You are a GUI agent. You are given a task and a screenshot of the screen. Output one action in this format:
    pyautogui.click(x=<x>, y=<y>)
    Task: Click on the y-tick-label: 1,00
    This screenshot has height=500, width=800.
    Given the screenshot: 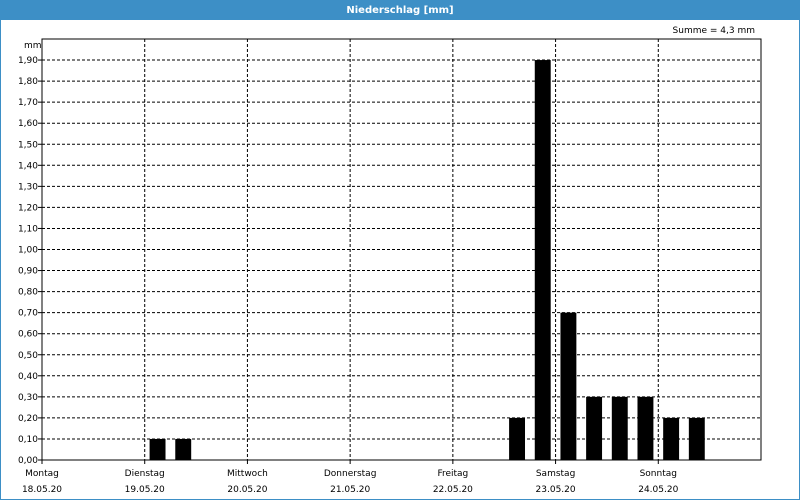 What is the action you would take?
    pyautogui.click(x=28, y=251)
    